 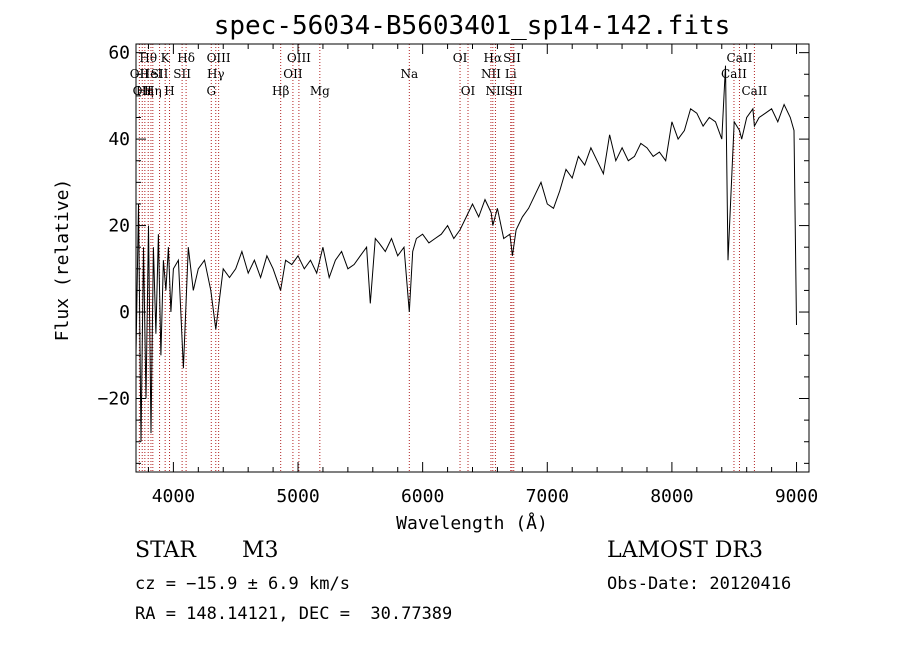 What do you see at coordinates (472, 523) in the screenshot?
I see `x-axis-label: Wavelength (Å)` at bounding box center [472, 523].